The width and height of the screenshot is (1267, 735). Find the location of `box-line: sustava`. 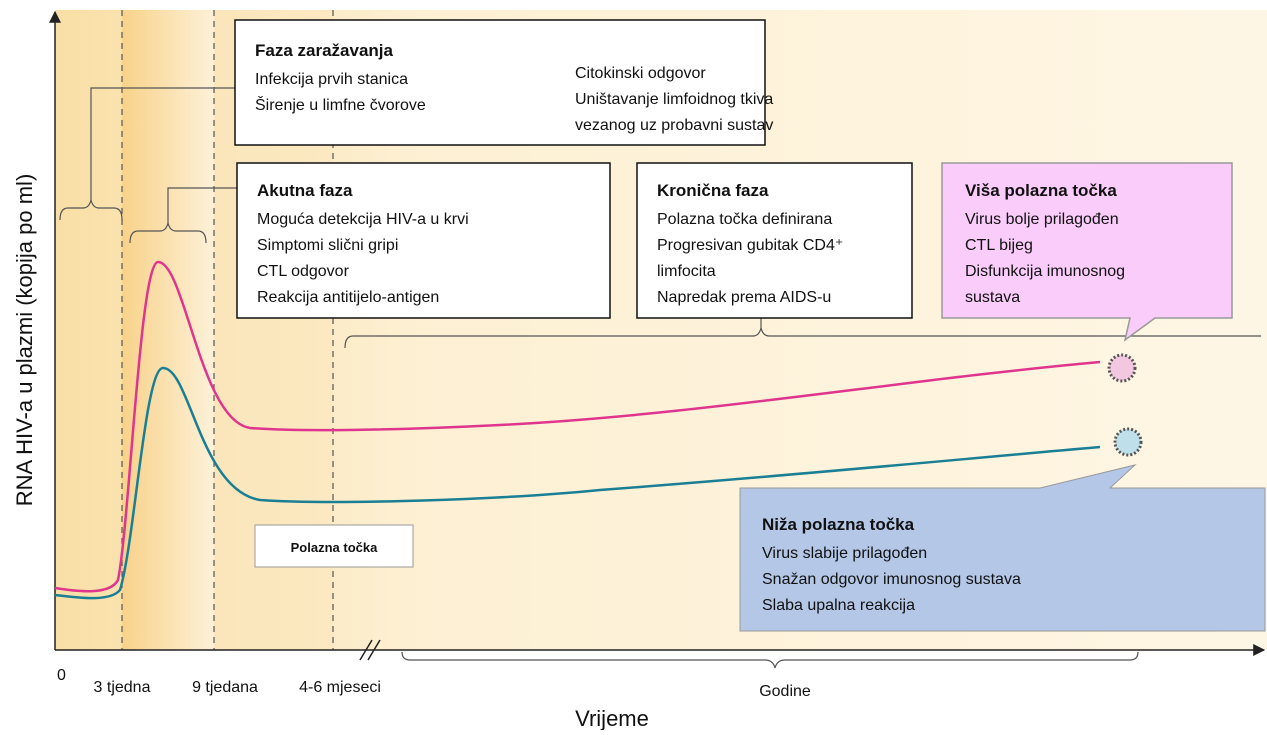

box-line: sustava is located at coordinates (992, 297).